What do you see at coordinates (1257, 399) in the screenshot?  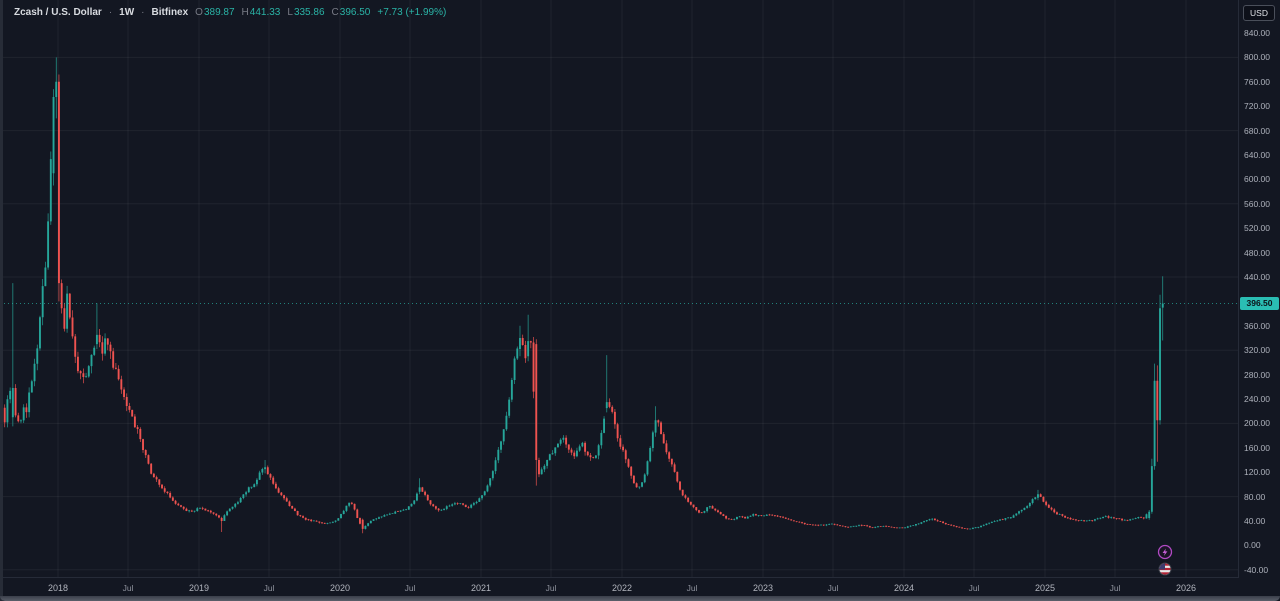 I see `price-tick-label: 240.00` at bounding box center [1257, 399].